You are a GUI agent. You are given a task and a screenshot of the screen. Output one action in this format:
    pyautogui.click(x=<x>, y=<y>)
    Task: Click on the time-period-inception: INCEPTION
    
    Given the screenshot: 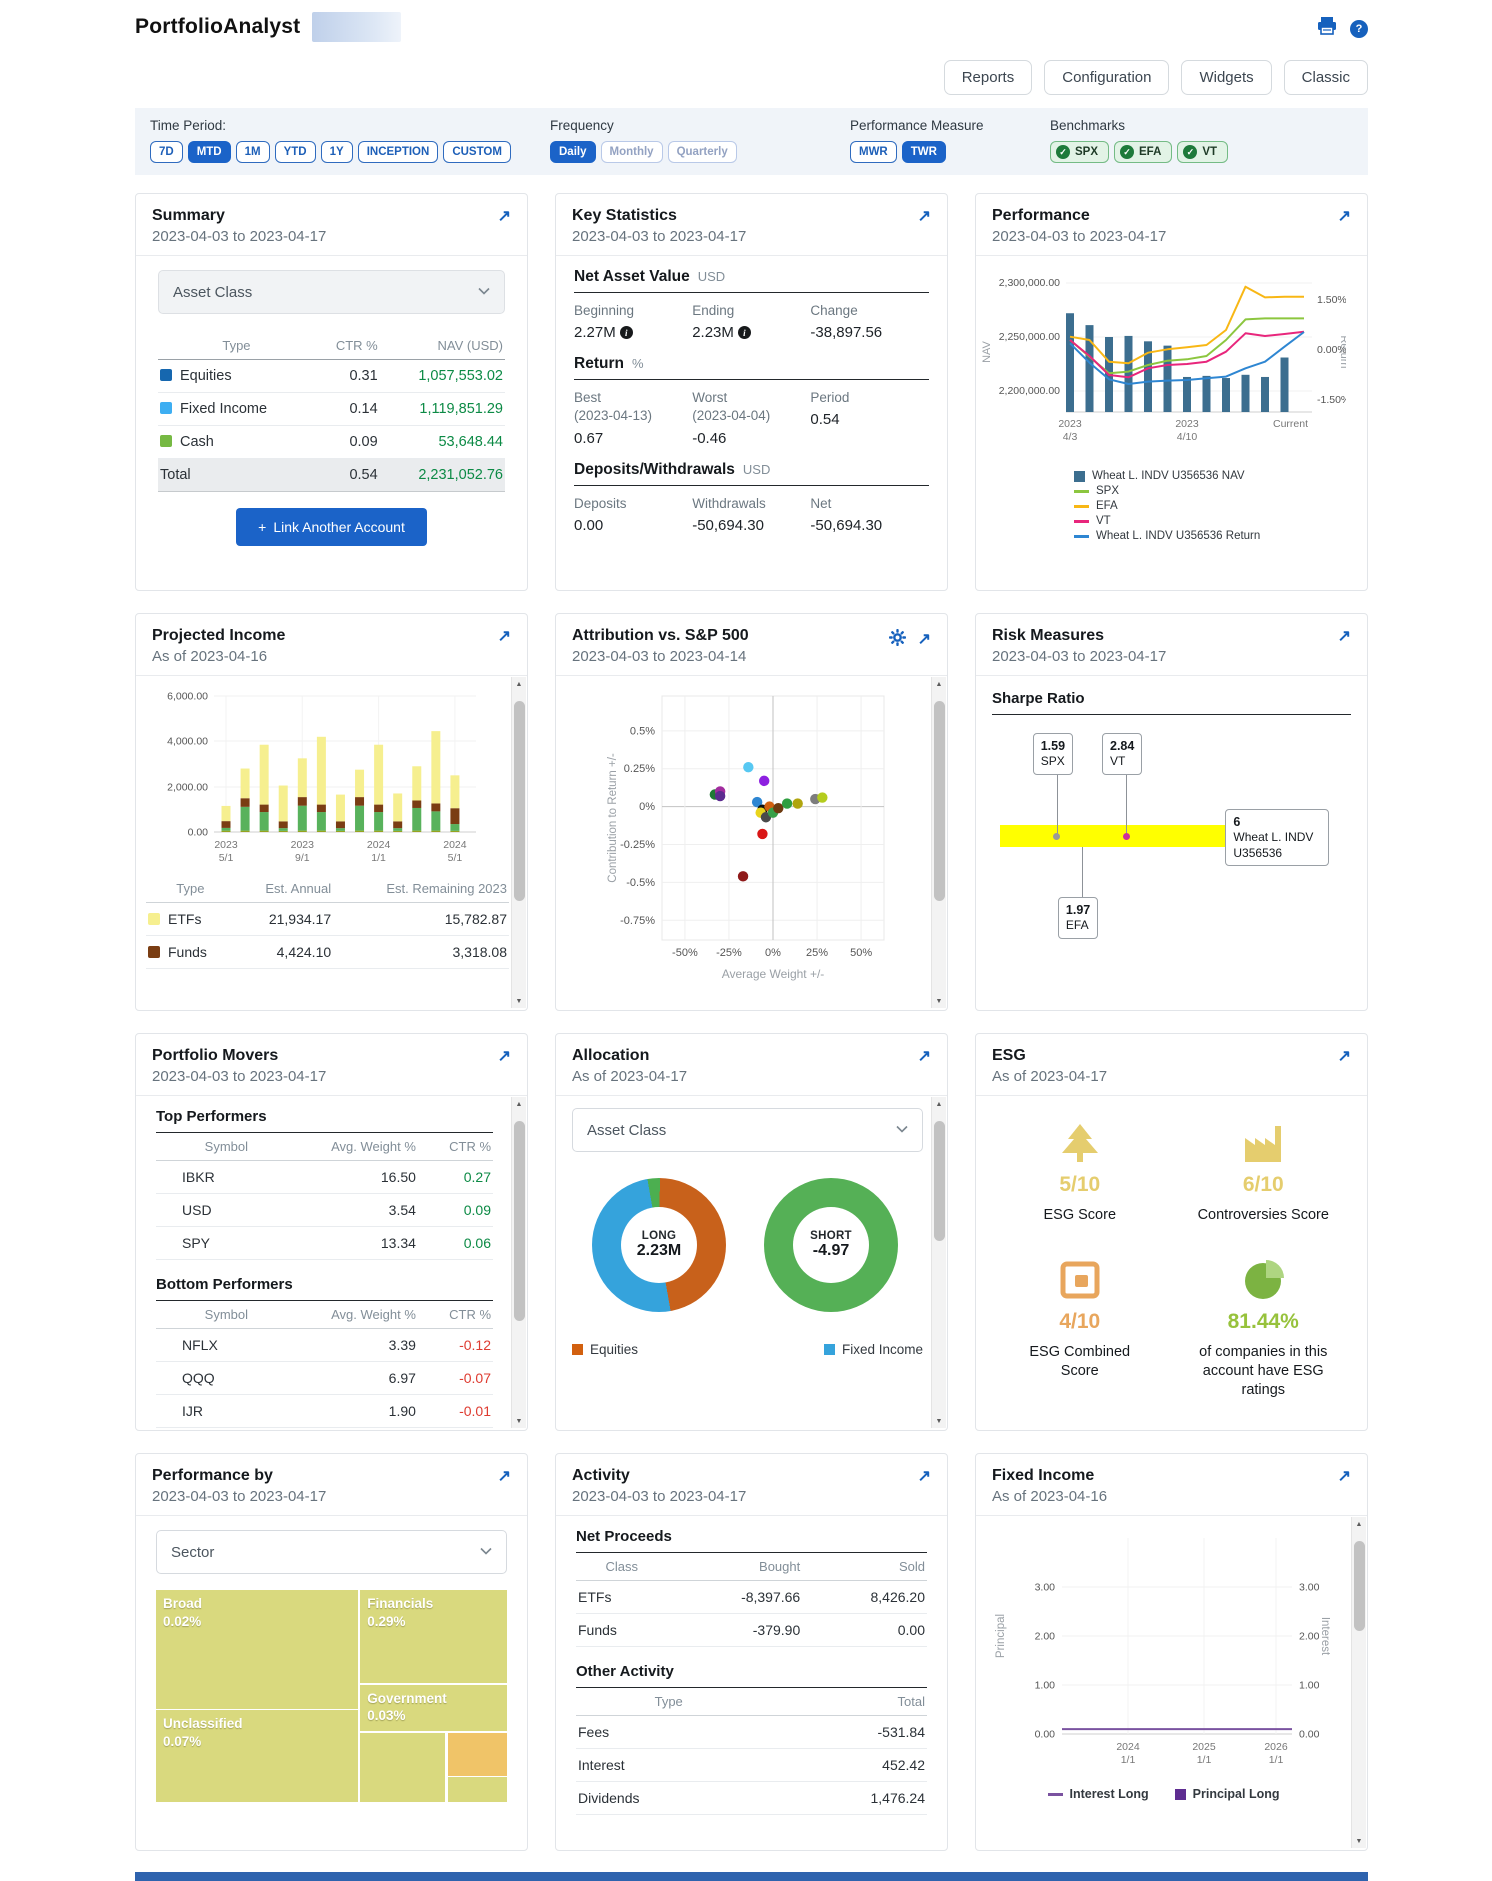 What is the action you would take?
    pyautogui.click(x=398, y=152)
    